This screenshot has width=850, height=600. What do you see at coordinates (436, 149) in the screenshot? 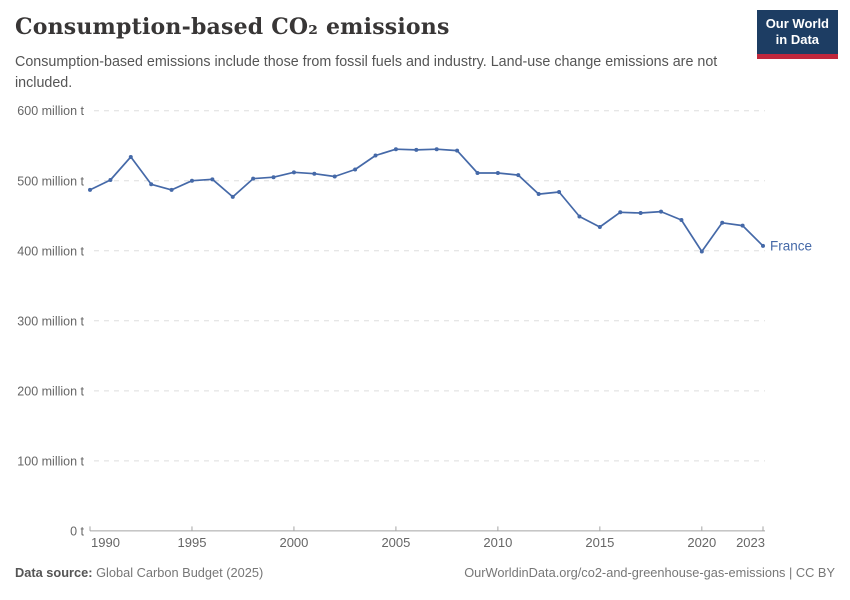
I see `data-point-2007` at bounding box center [436, 149].